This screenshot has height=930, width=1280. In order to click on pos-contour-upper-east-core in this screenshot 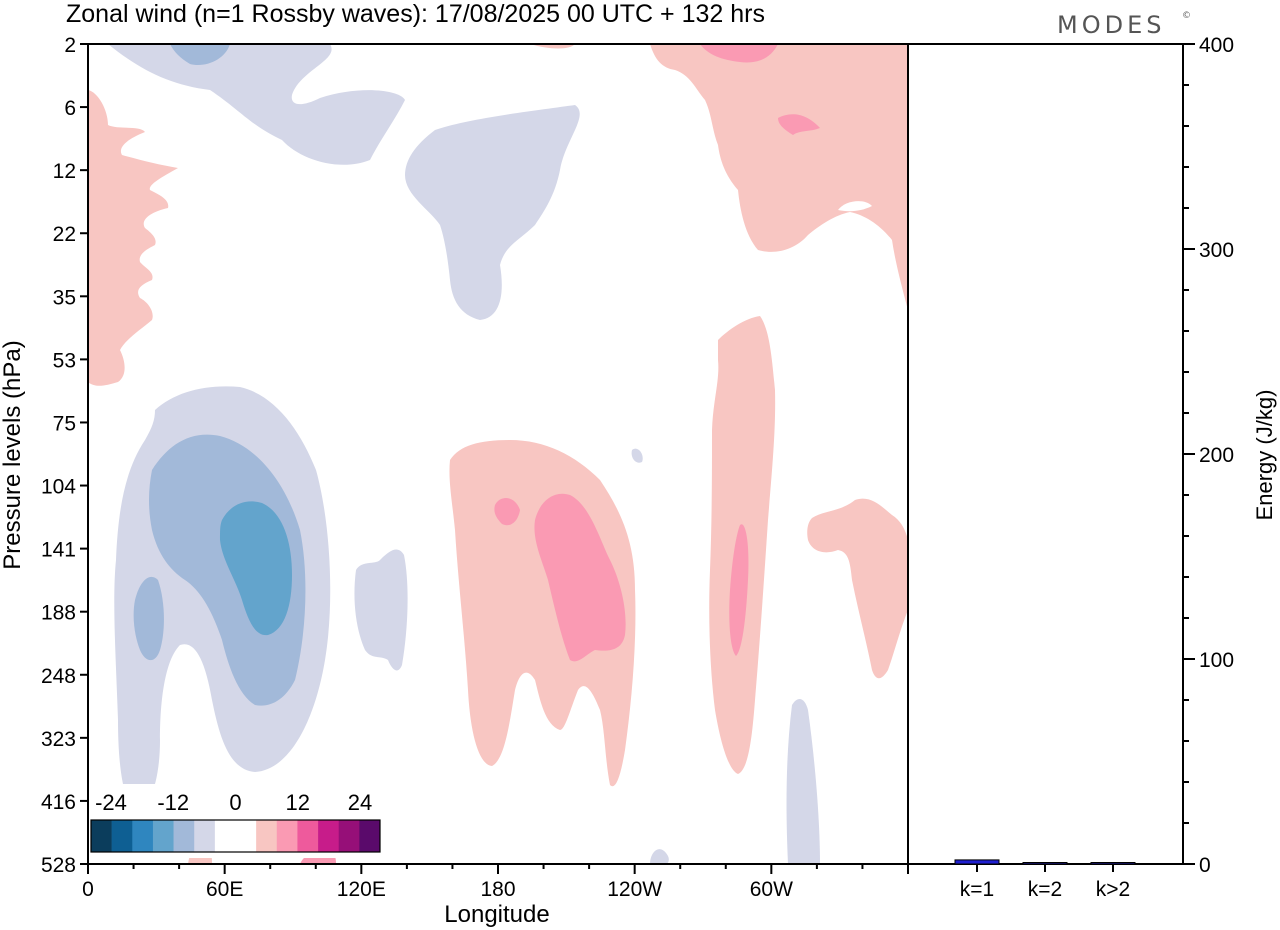, I will do `click(760, 89)`.